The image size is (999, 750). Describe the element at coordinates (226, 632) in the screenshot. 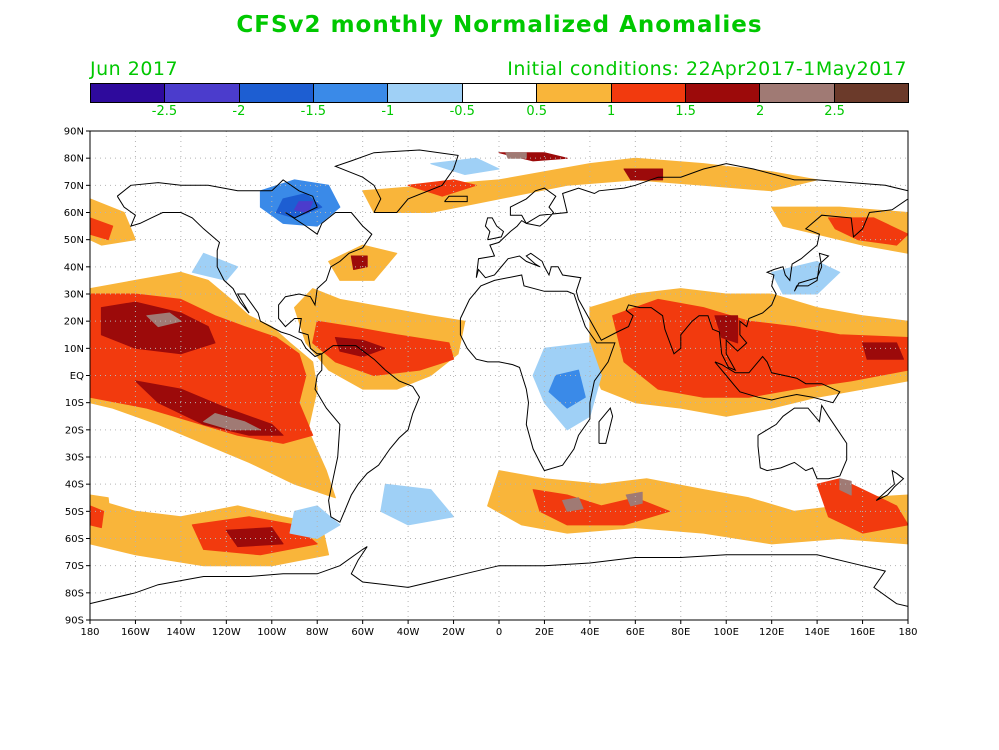

I see `lon-tick-label: 120W` at that location.